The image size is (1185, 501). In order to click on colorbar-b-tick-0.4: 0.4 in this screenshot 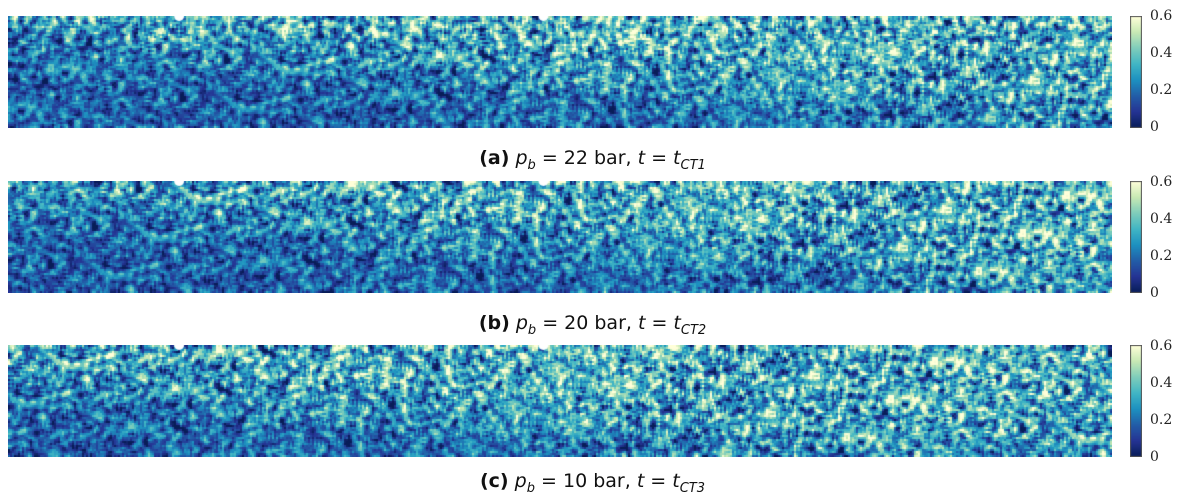, I will do `click(1161, 219)`.